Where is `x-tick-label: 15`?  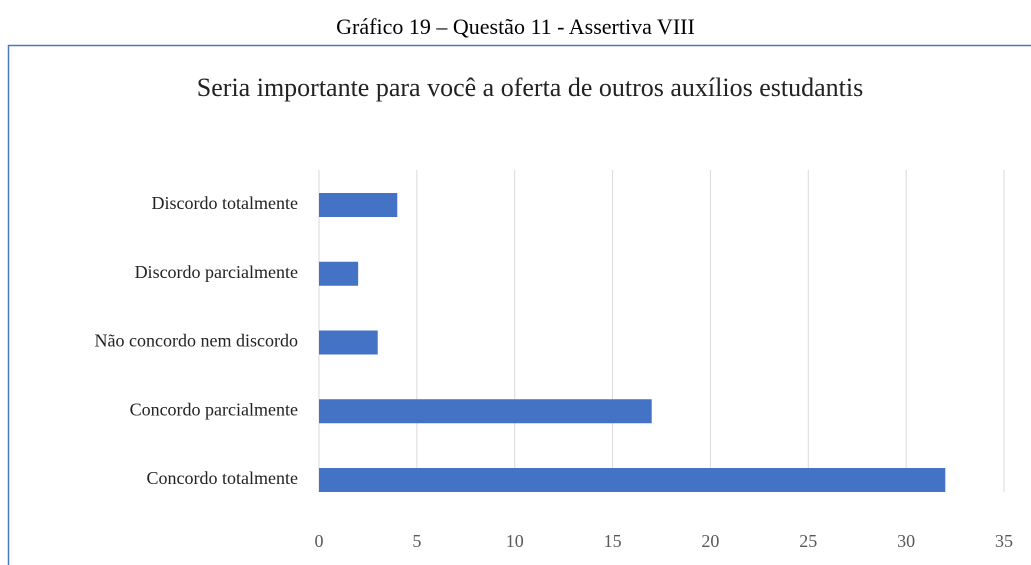
x-tick-label: 15 is located at coordinates (613, 541).